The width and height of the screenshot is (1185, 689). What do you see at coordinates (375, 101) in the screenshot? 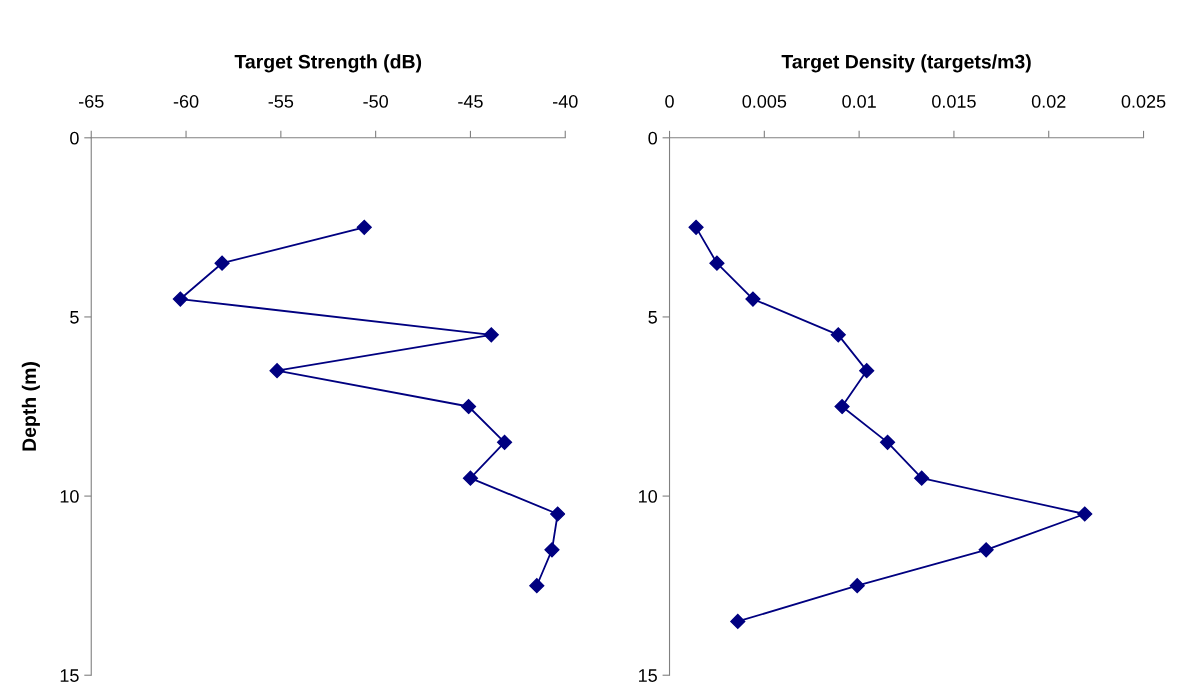
I see `x-tick-label: -50` at bounding box center [375, 101].